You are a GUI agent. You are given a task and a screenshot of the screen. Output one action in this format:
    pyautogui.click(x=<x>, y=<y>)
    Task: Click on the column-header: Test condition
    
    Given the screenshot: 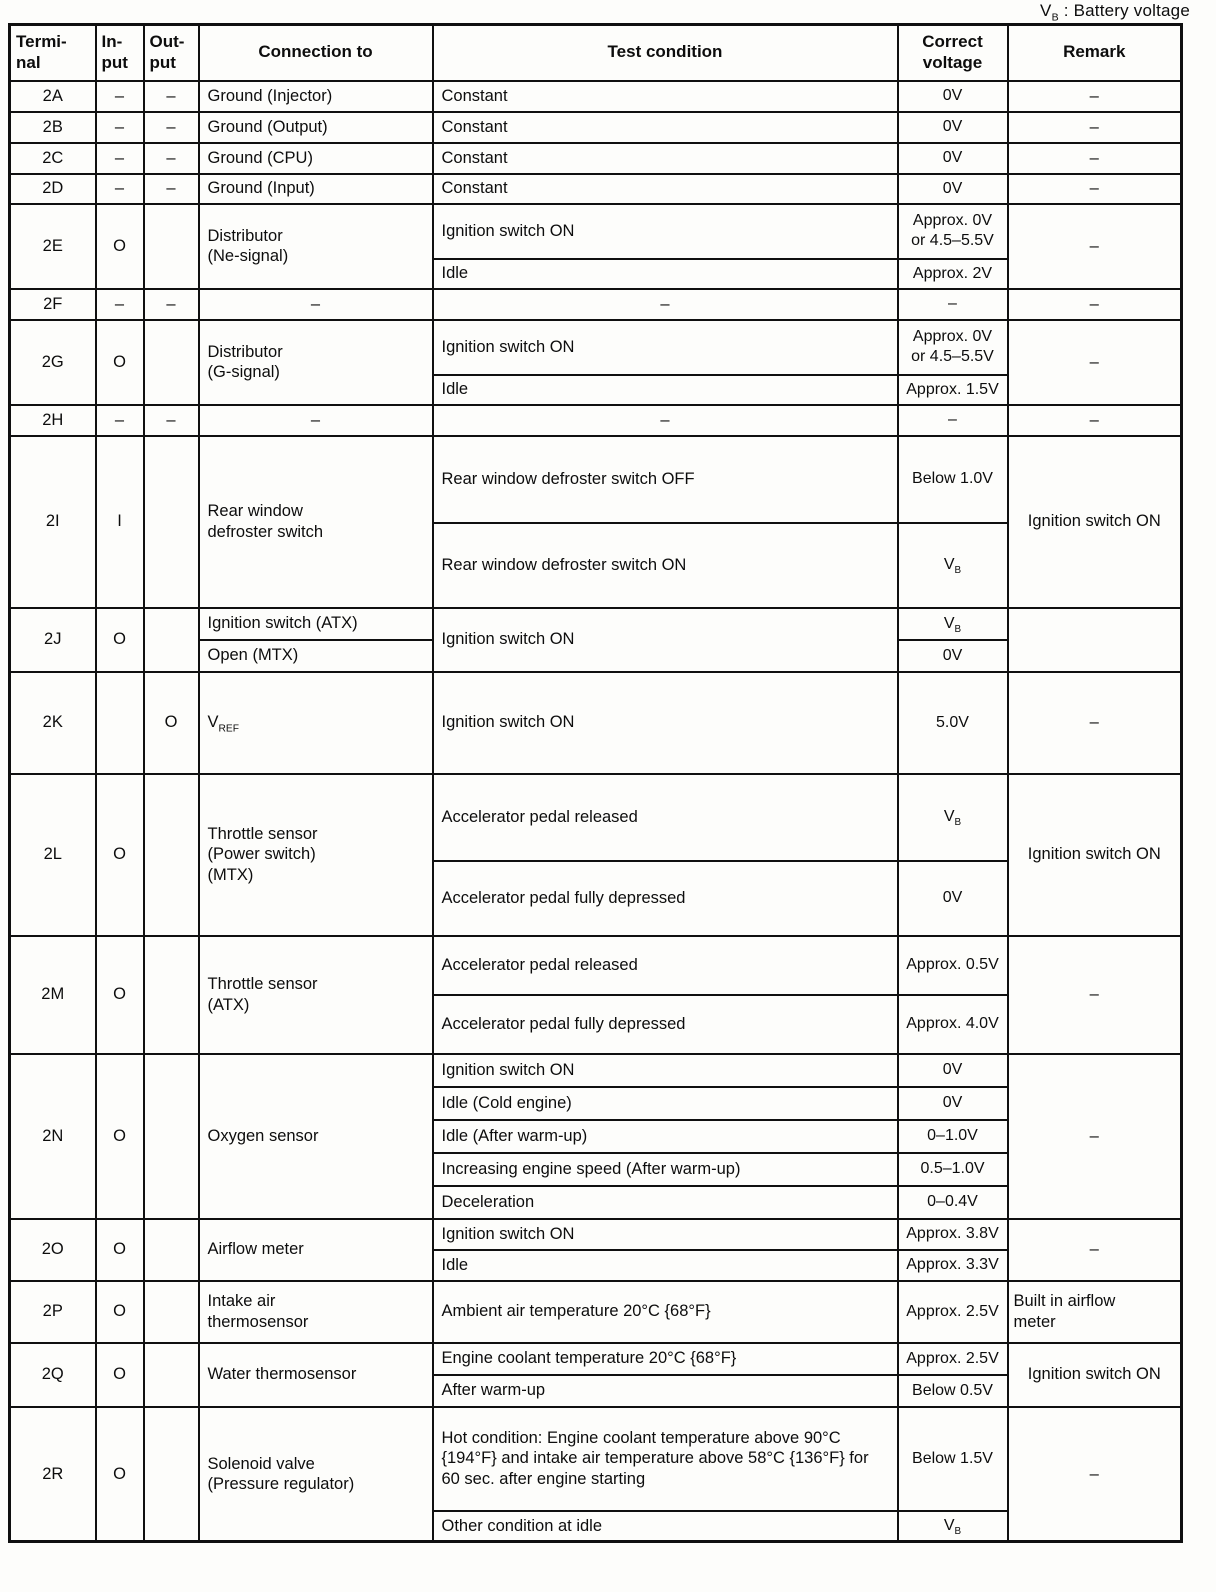 What is the action you would take?
    pyautogui.click(x=665, y=52)
    